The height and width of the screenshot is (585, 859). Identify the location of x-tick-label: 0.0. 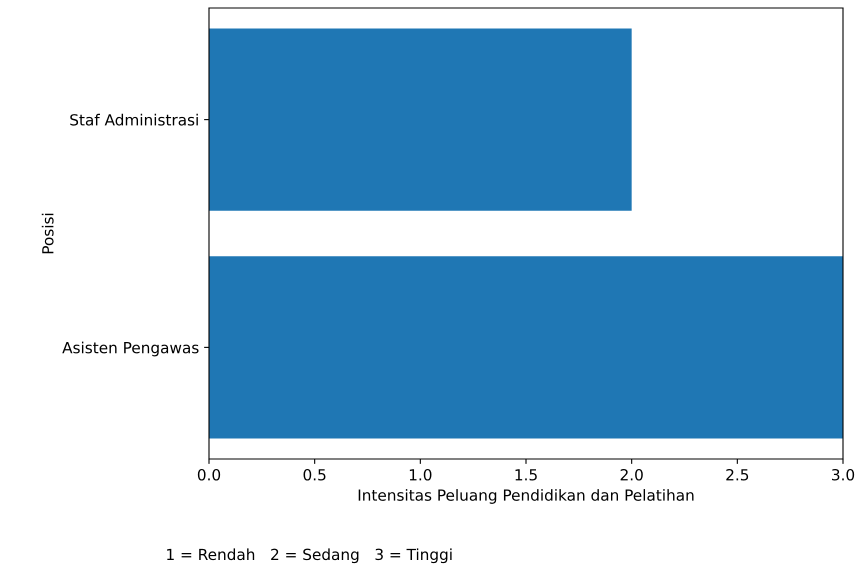
(209, 474).